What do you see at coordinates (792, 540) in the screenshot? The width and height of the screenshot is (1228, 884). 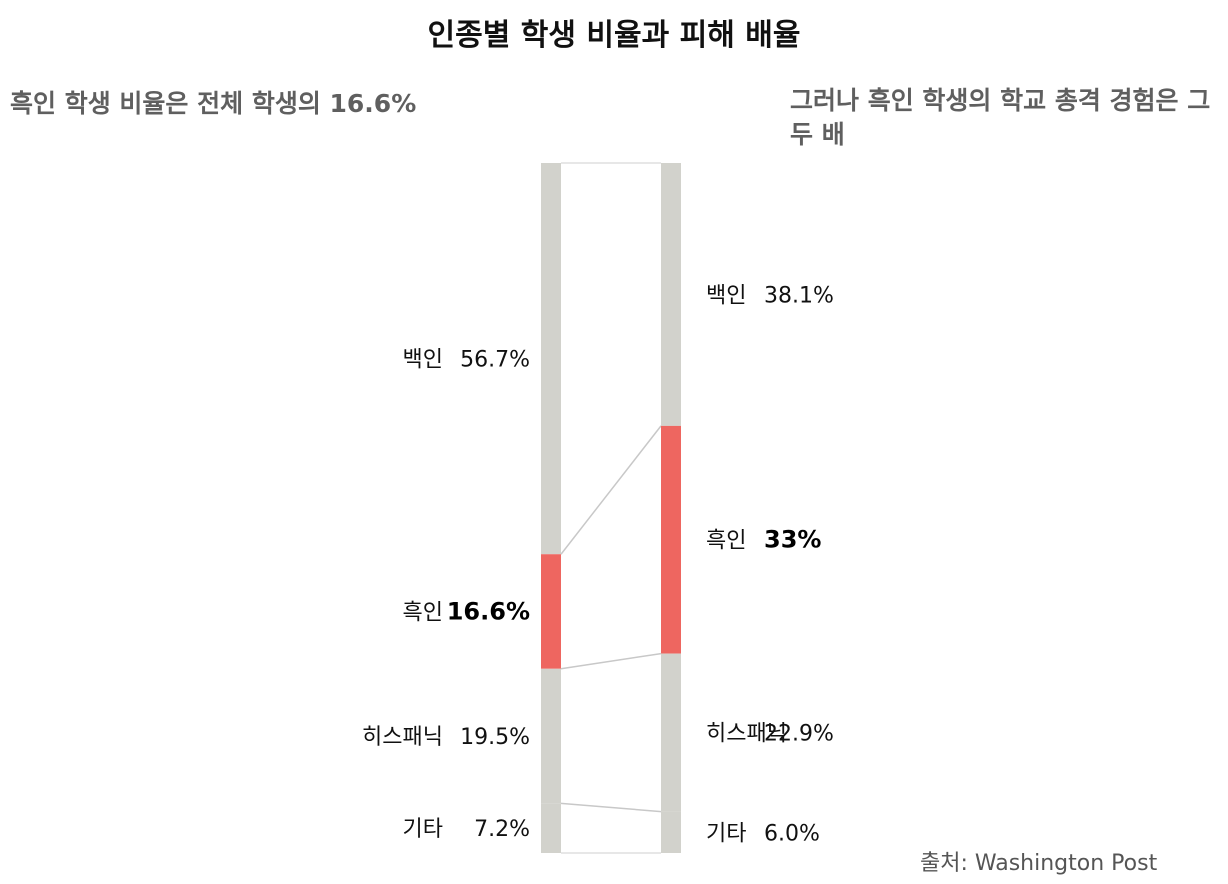 I see `segment-value: 33%` at bounding box center [792, 540].